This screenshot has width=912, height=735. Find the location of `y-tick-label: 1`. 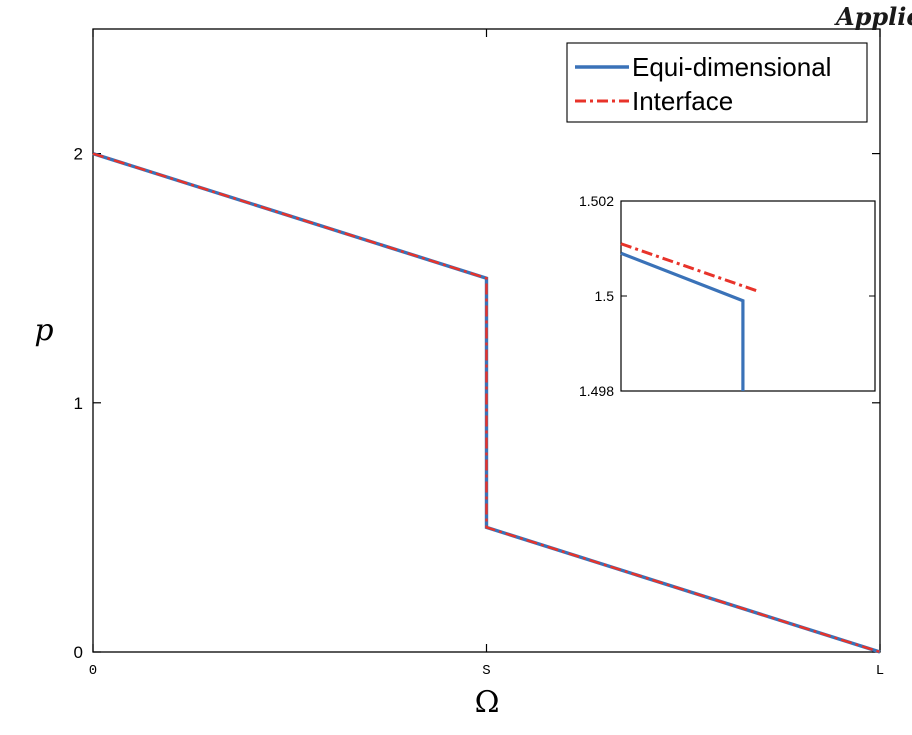

y-tick-label: 1 is located at coordinates (78, 403).